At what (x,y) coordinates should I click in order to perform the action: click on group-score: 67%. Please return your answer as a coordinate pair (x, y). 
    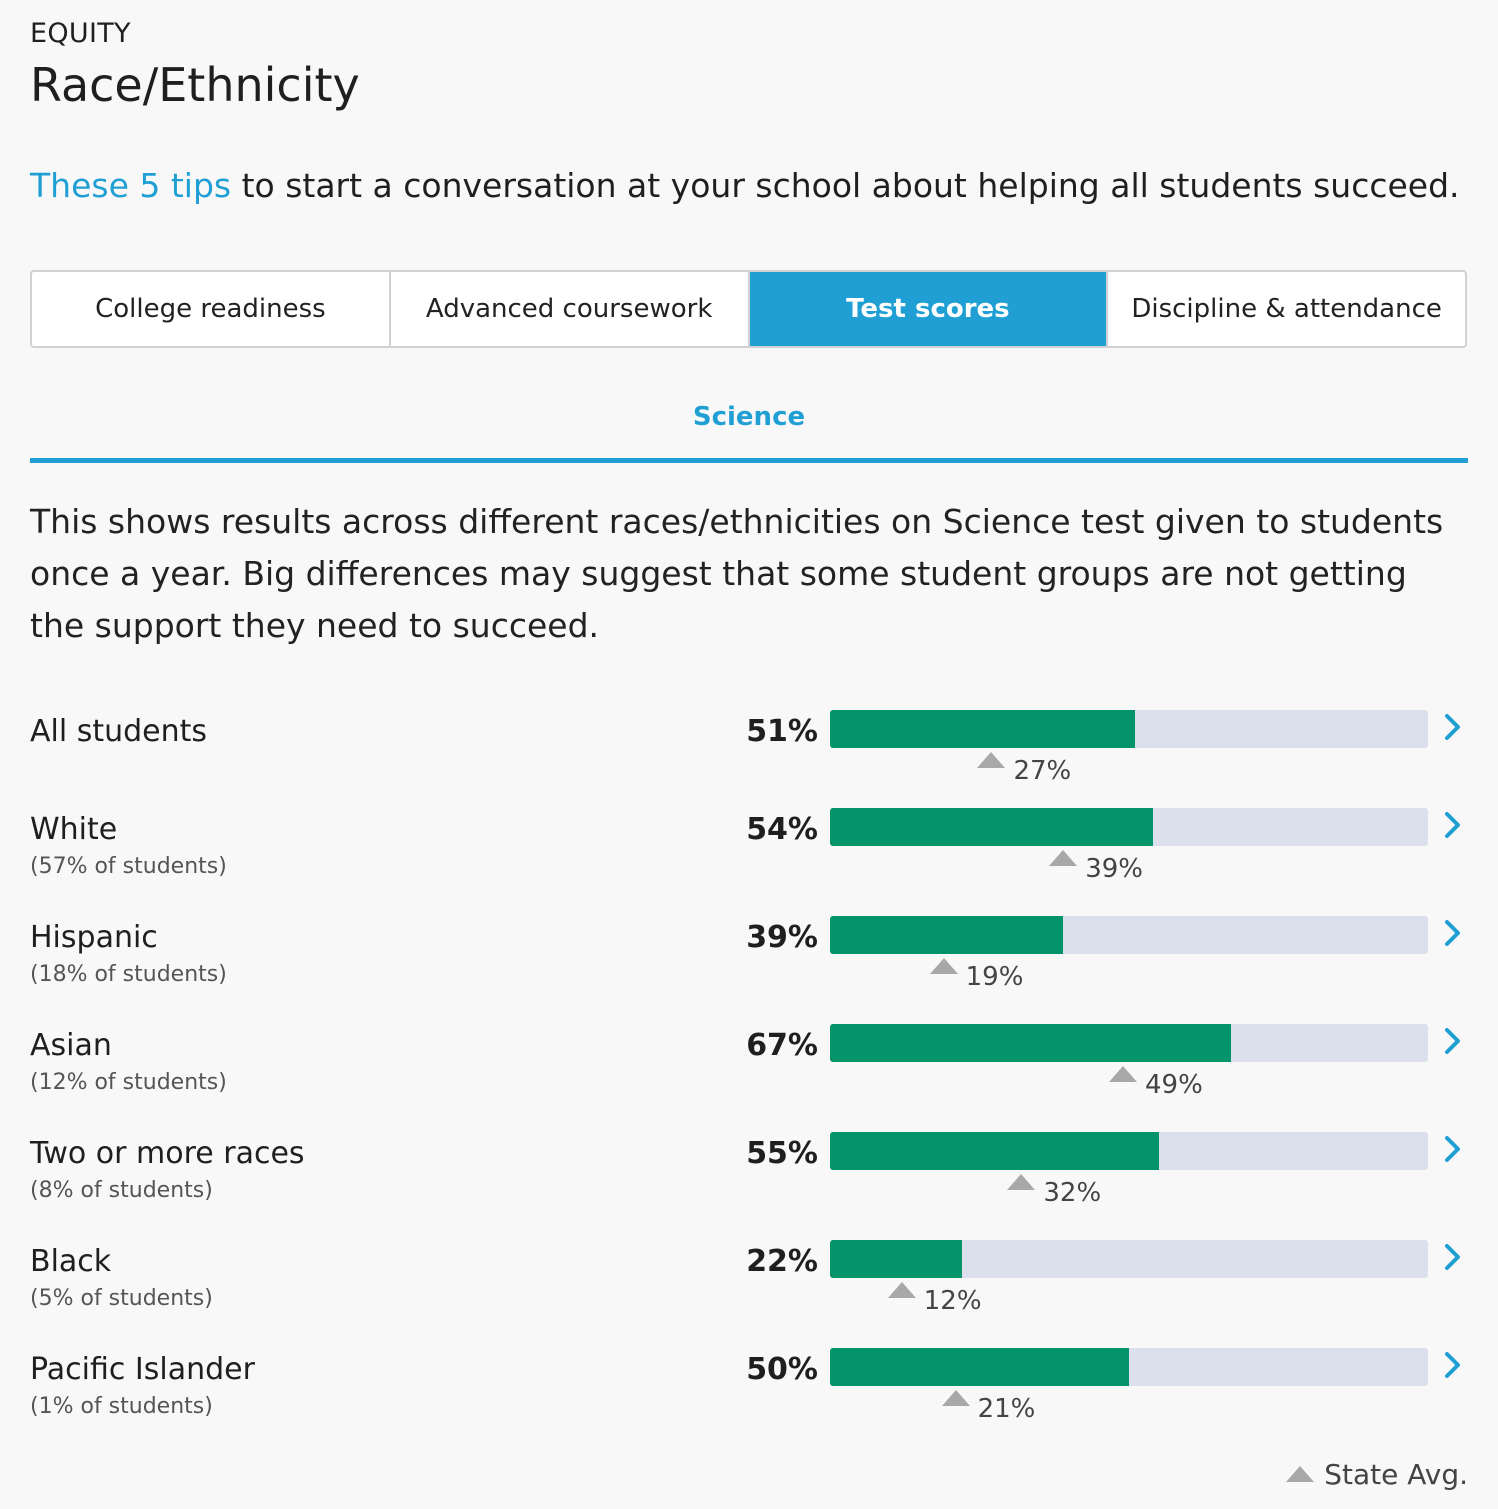
    Looking at the image, I should click on (782, 1045).